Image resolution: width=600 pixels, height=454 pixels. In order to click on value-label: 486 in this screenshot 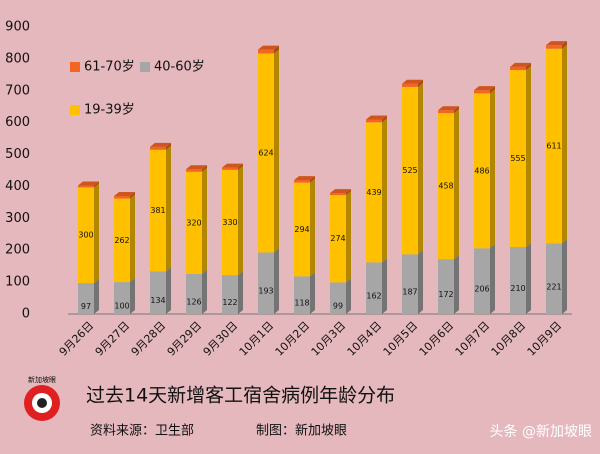, I will do `click(481, 170)`.